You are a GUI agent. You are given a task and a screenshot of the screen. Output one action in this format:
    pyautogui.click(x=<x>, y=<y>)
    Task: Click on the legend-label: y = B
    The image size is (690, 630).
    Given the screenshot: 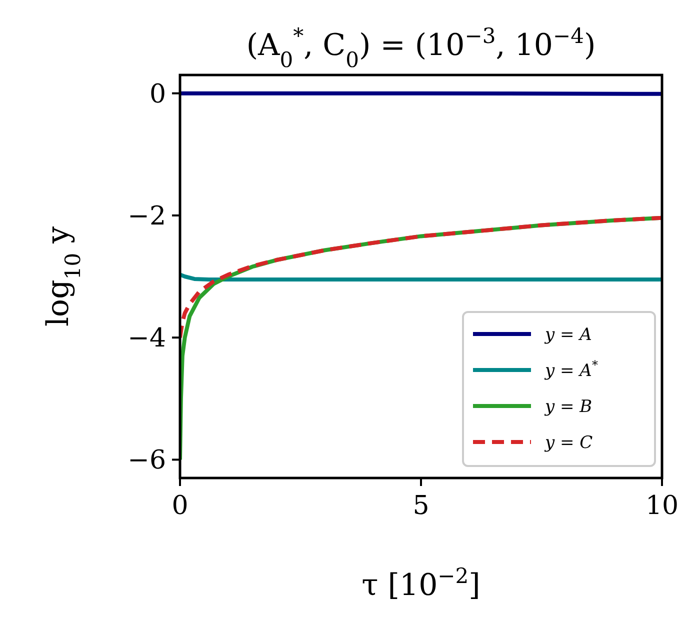 What is the action you would take?
    pyautogui.click(x=568, y=407)
    